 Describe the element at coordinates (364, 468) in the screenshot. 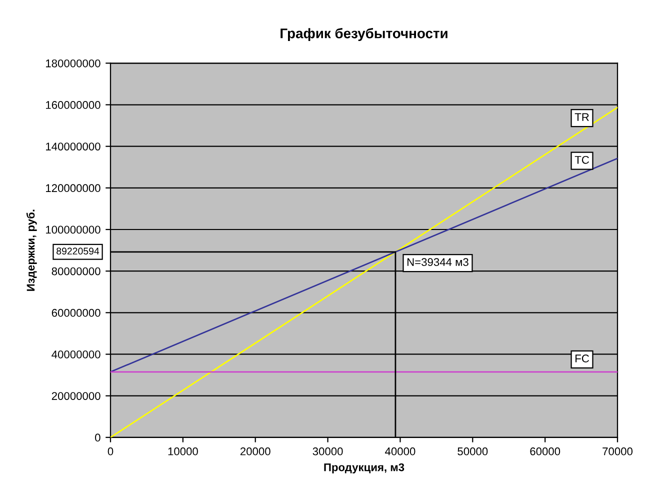

I see `x-axis-title: Продукция, м3` at that location.